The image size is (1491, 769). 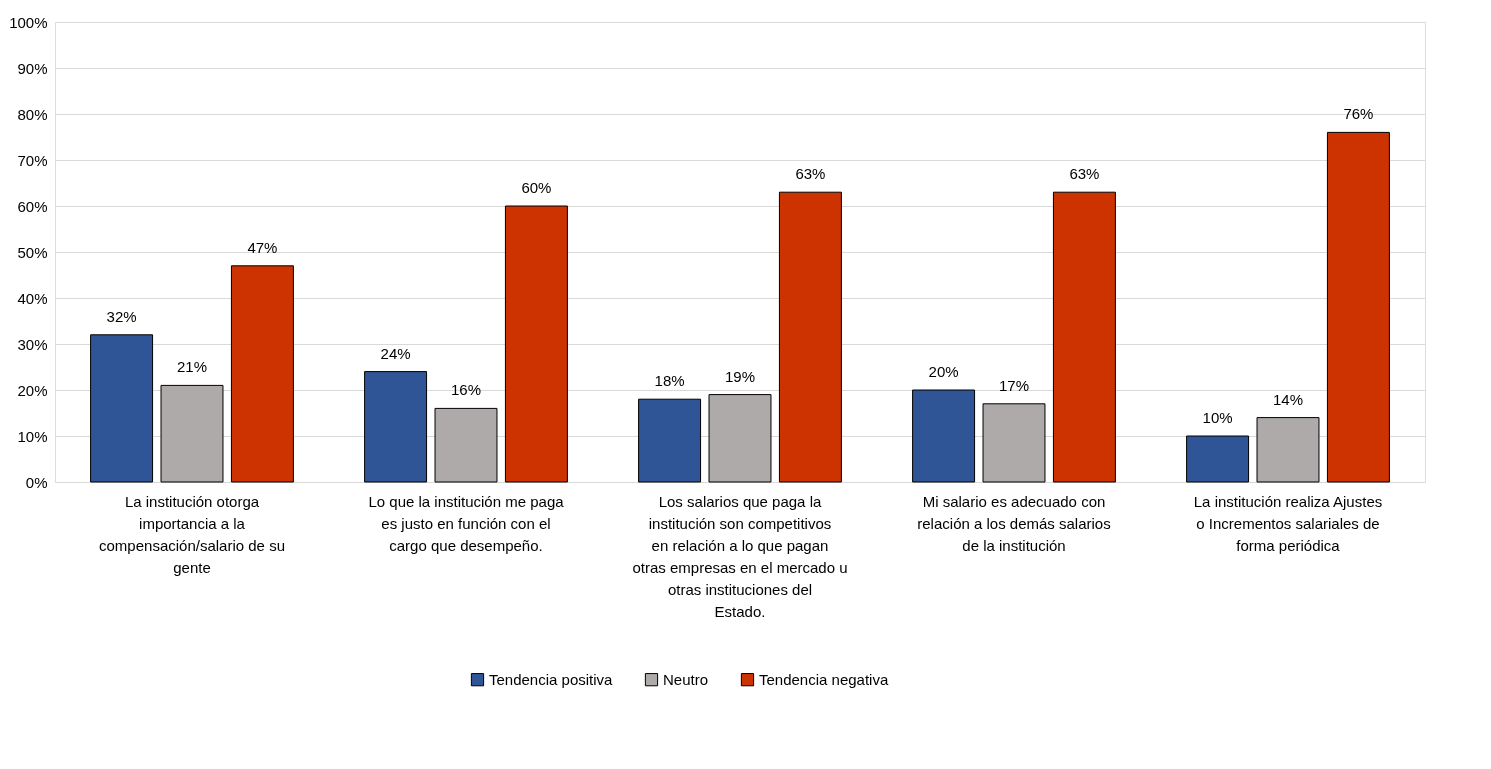 What do you see at coordinates (32, 436) in the screenshot?
I see `y-tick-label: 10%` at bounding box center [32, 436].